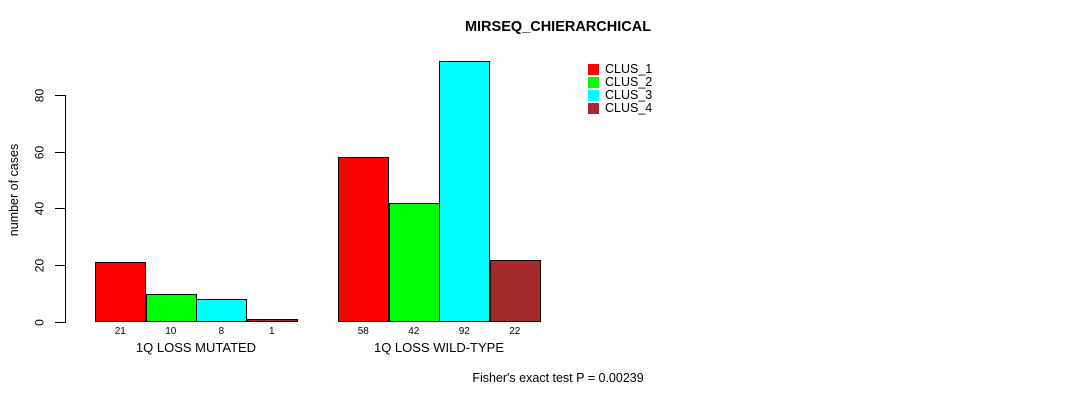 This screenshot has height=400, width=1090. I want to click on chart-title: MIRSEQ_CHIERARCHICAL, so click(558, 27).